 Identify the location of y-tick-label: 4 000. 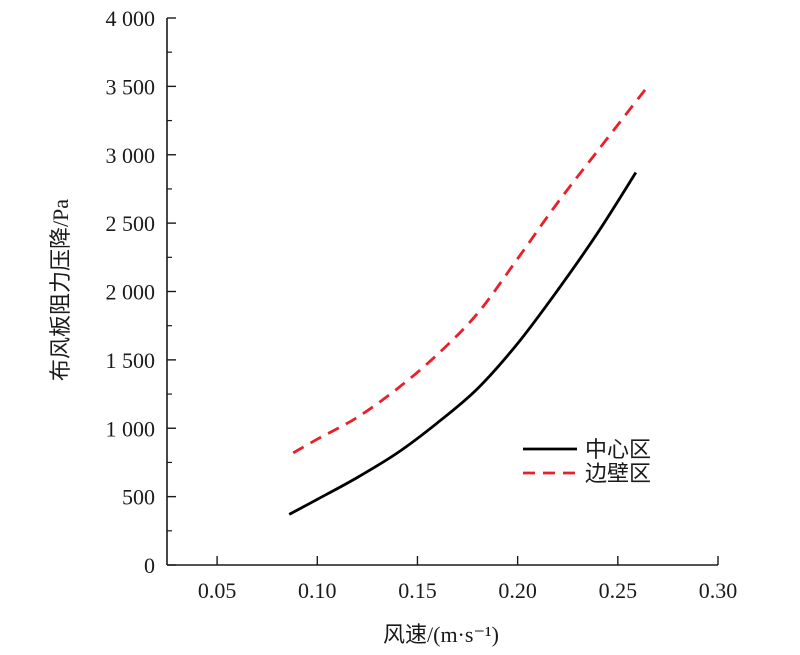
(131, 18).